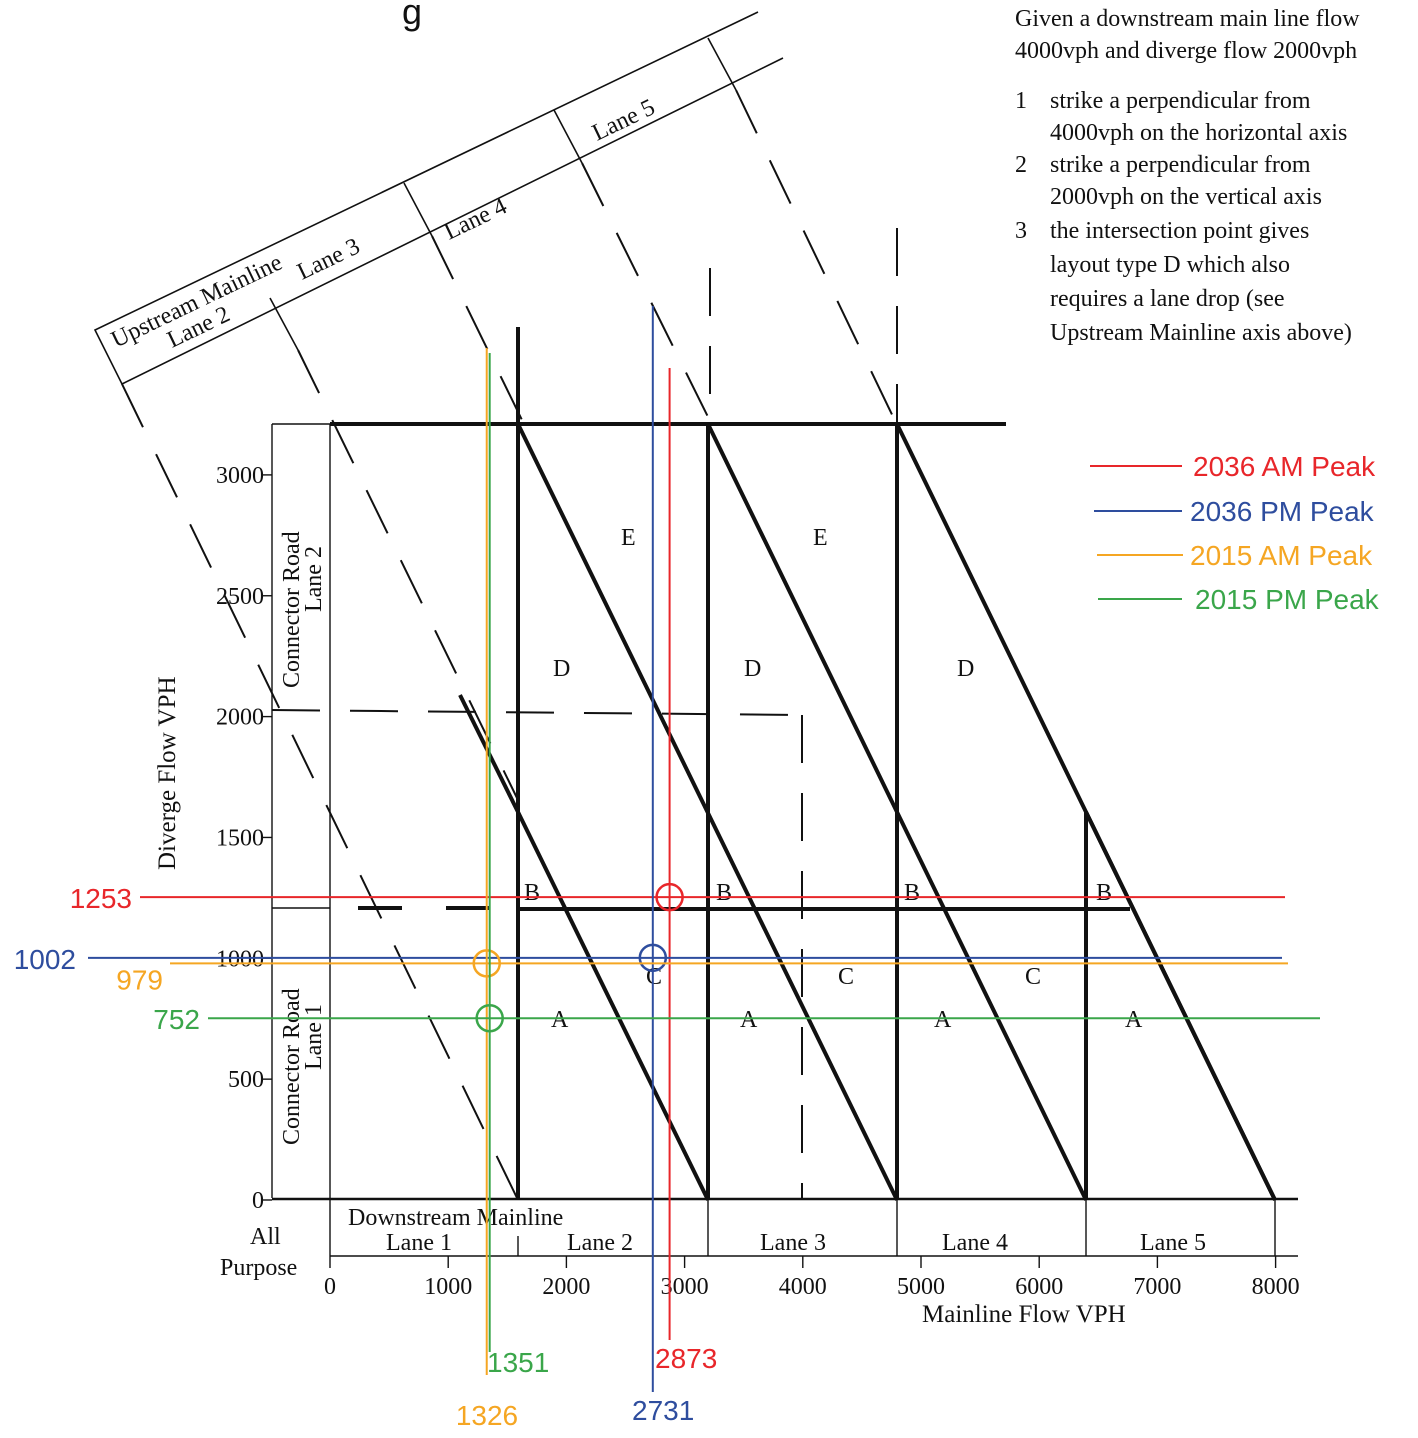 The height and width of the screenshot is (1438, 1418). Describe the element at coordinates (487, 1415) in the screenshot. I see `scenario-mainline-label: 1326` at that location.